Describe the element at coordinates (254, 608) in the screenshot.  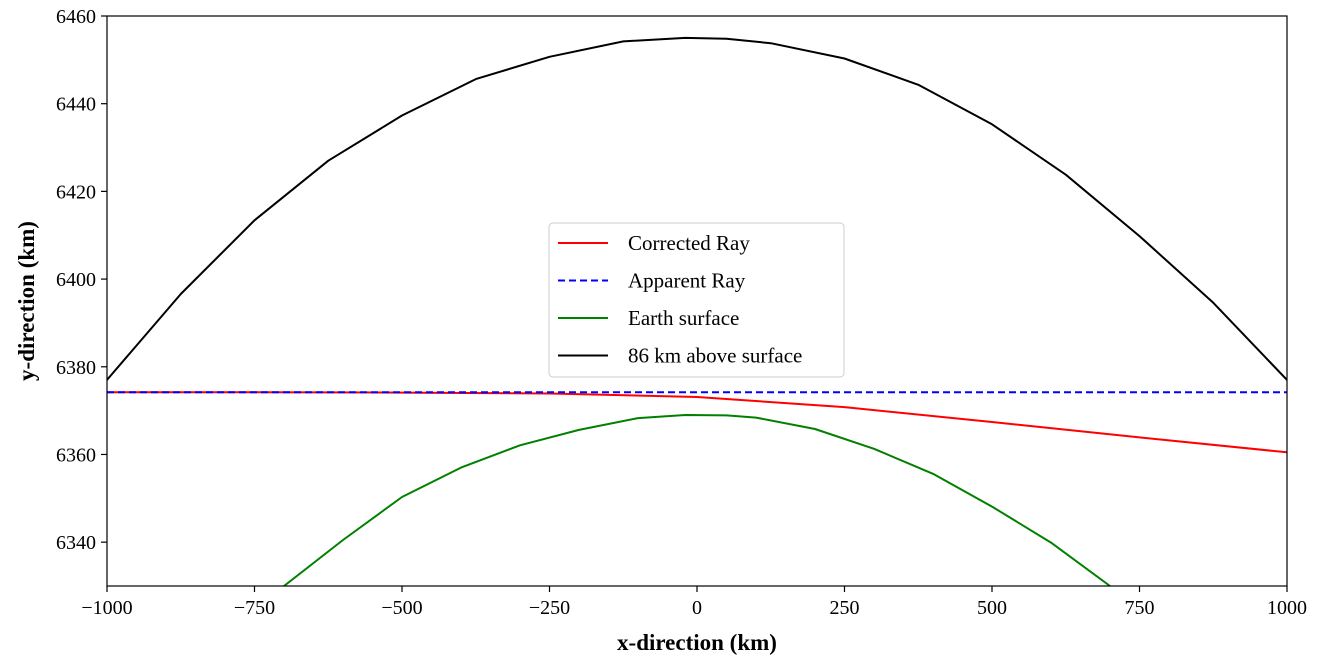
I see `x-tick-label: −750` at that location.